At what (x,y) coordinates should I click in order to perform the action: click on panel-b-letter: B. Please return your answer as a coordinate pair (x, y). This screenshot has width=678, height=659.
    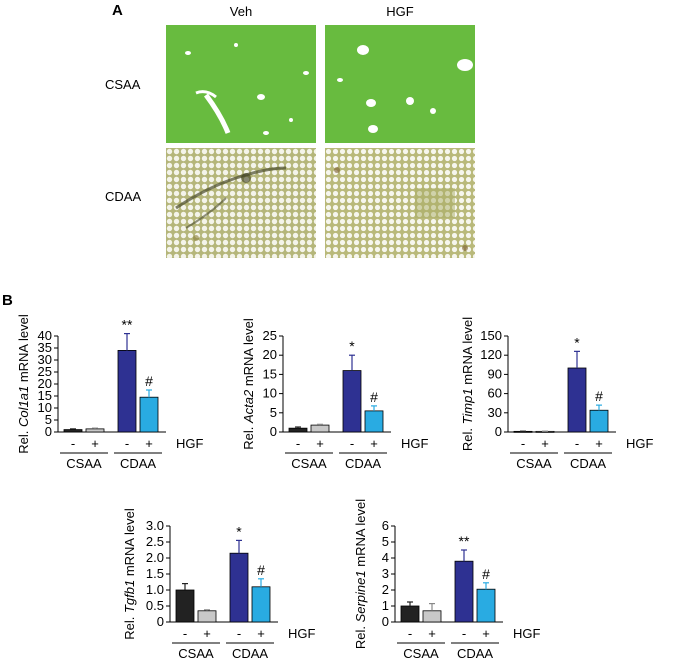
    Looking at the image, I should click on (7, 300).